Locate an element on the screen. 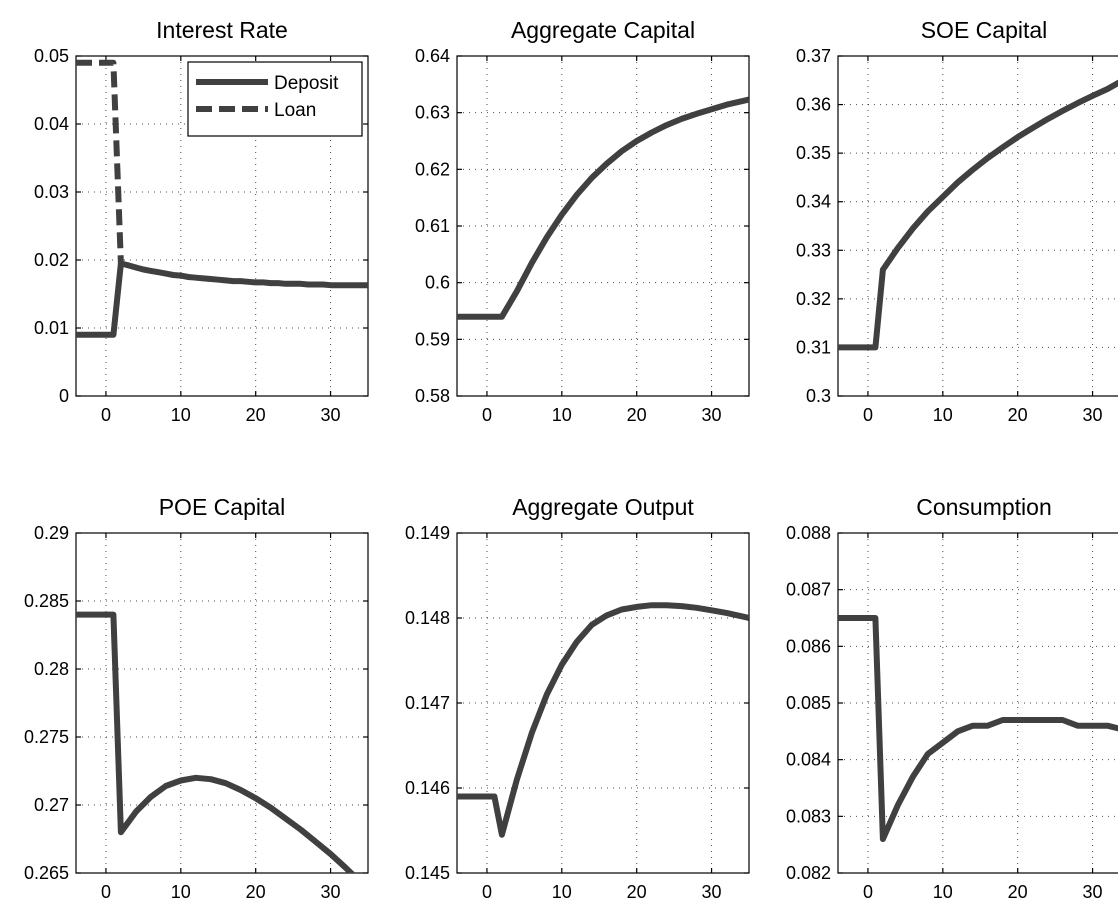 This screenshot has width=1118, height=905. chart-title: Aggregate Capital is located at coordinates (603, 30).